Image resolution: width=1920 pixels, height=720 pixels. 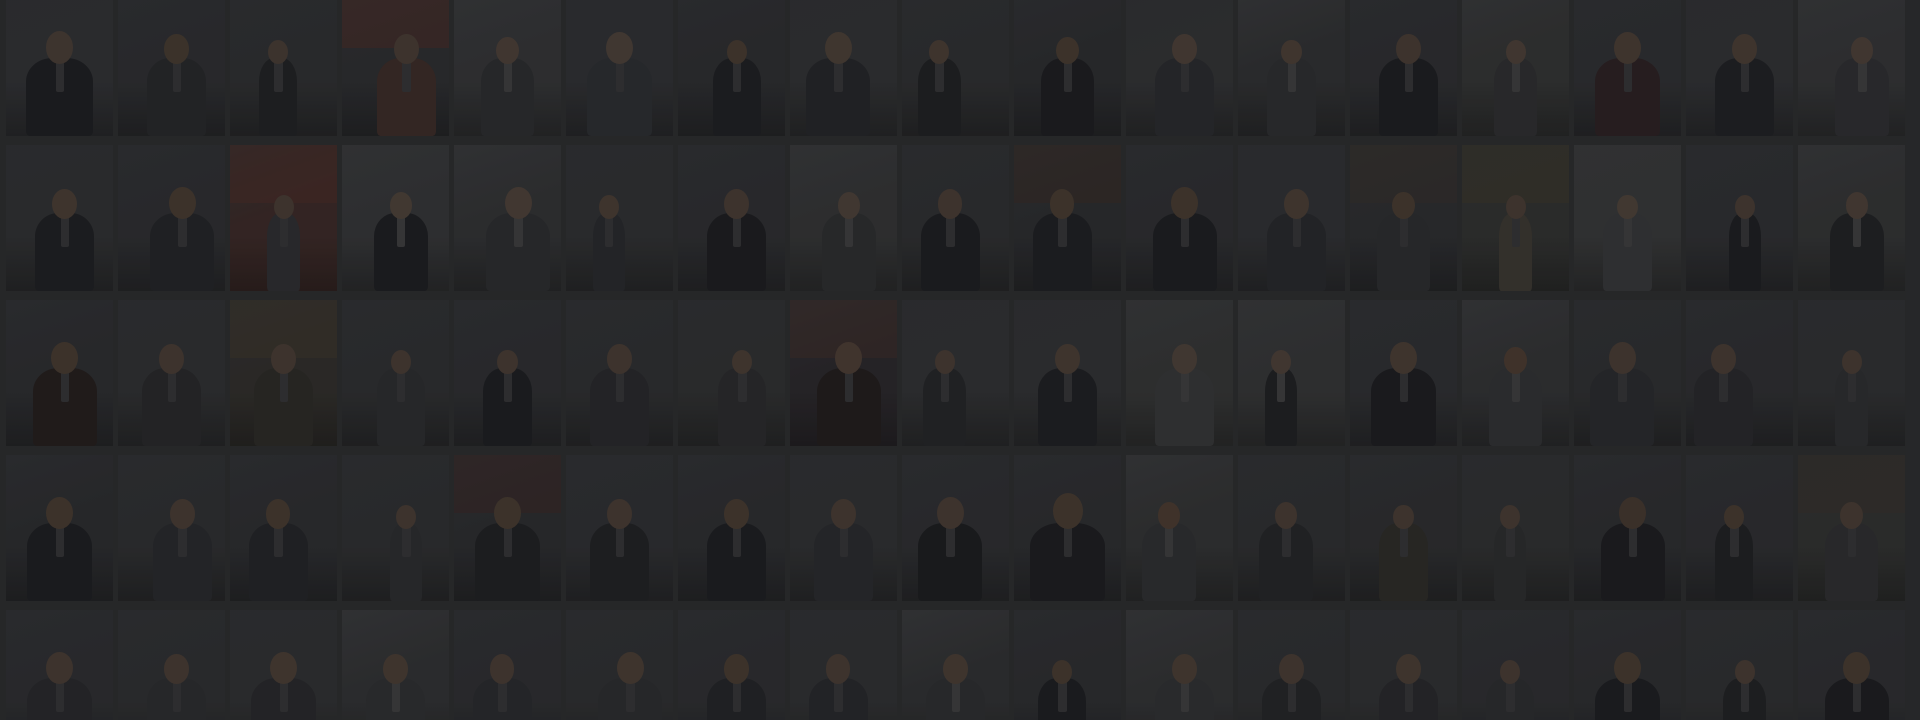 I want to click on tile-accent, so click(x=1515, y=174).